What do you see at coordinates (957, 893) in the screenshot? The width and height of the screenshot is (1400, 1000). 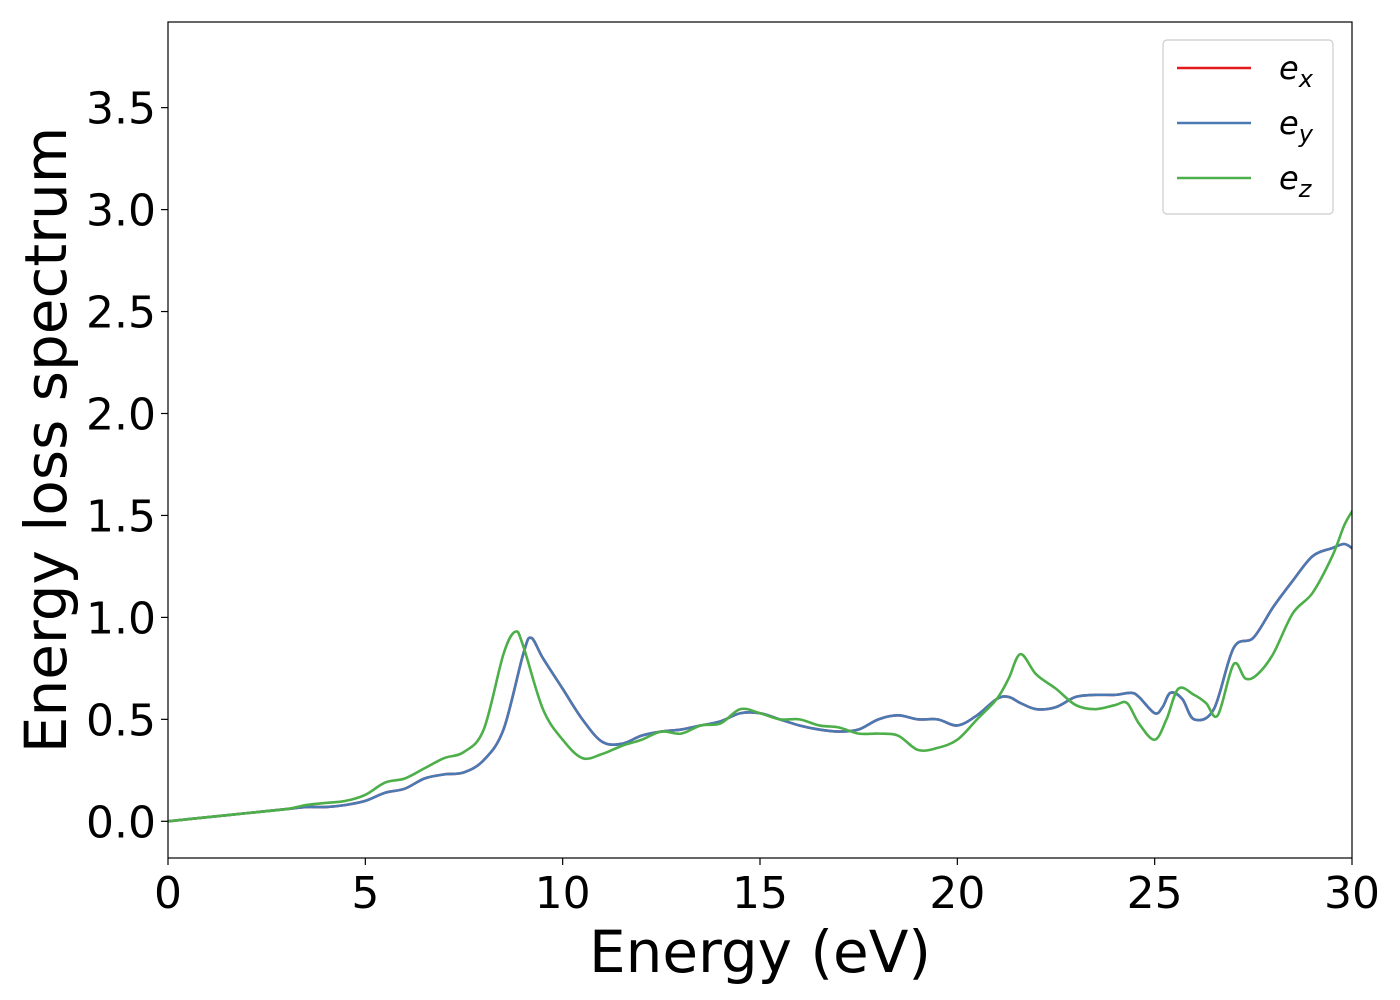 I see `x-tick-label: 20` at bounding box center [957, 893].